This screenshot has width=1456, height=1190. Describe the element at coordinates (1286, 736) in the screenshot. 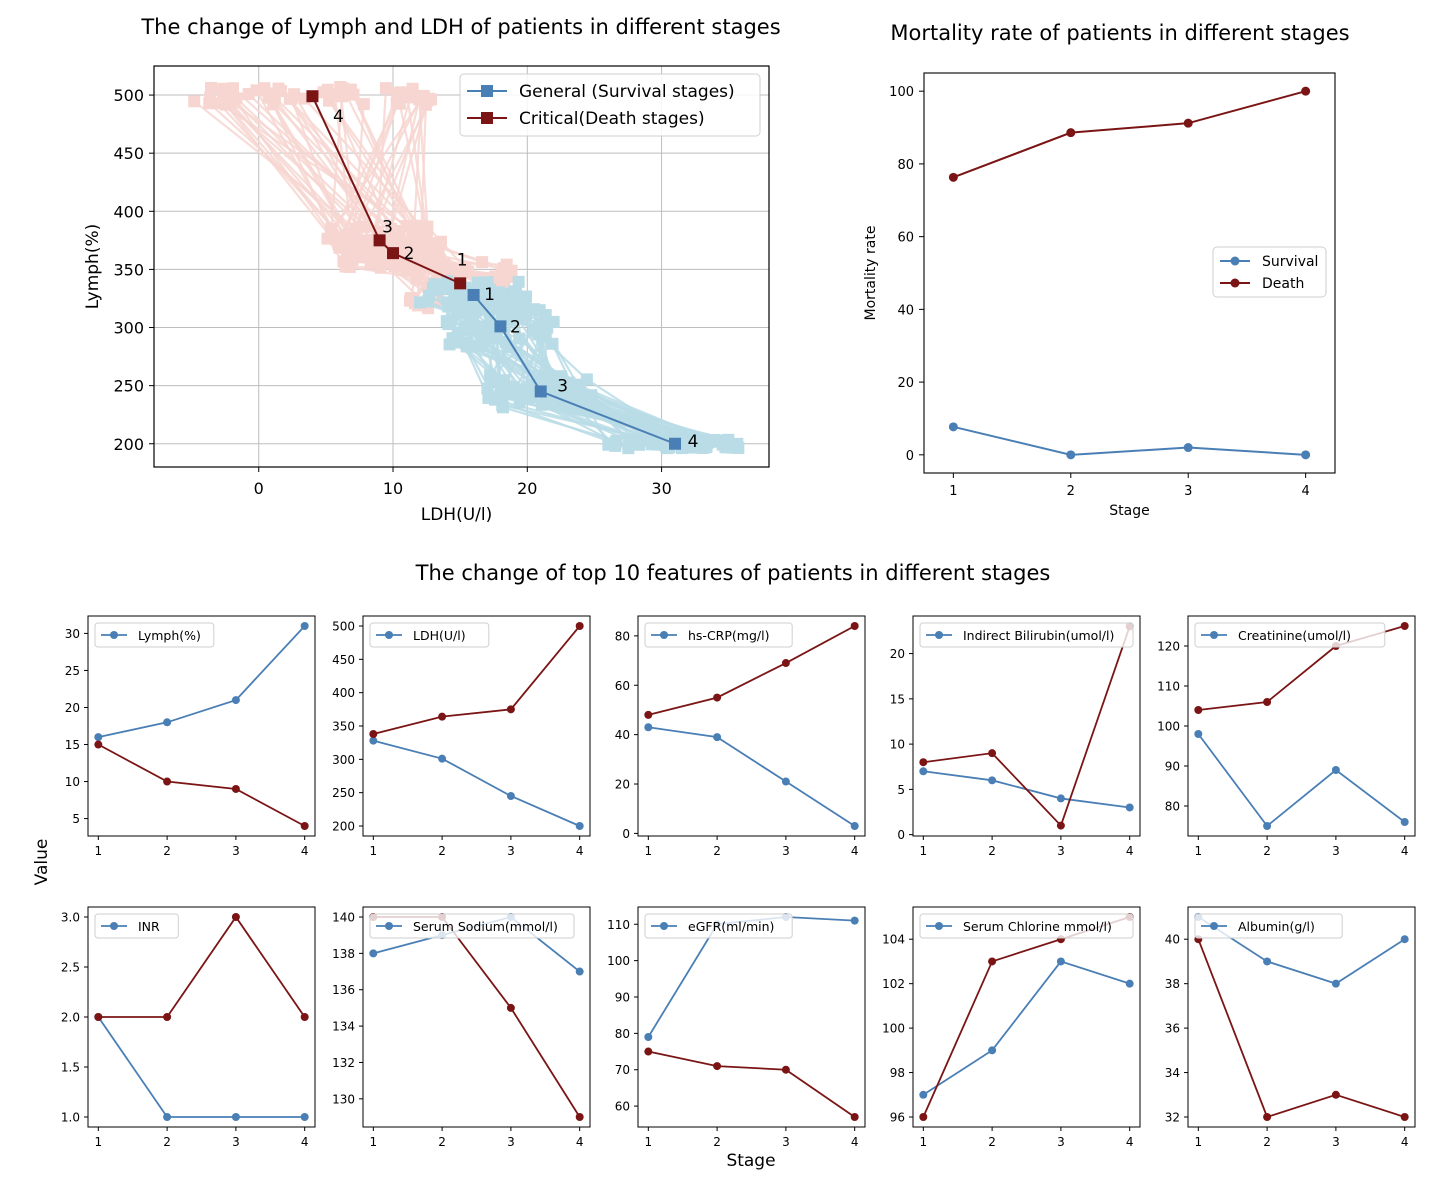

I see `feature-panel-5: 1 2 3 4 80 90 100 110 120 Creatinine(umol/l)` at that location.